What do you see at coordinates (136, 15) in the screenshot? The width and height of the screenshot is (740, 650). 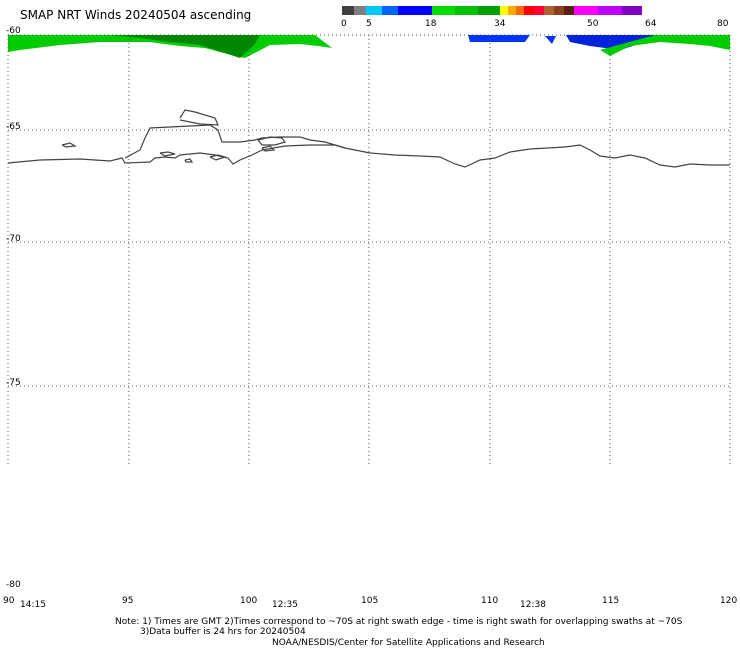 I see `chart-title: SMAP NRT Winds 20240504 ascending` at bounding box center [136, 15].